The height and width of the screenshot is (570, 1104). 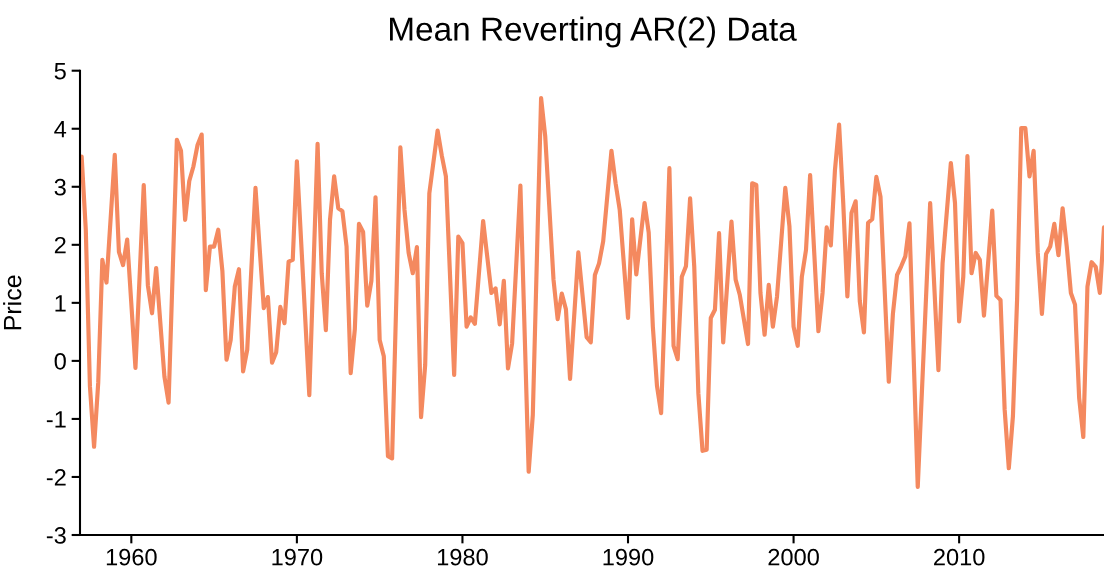 I want to click on y-tick-label: -1, so click(x=56, y=419).